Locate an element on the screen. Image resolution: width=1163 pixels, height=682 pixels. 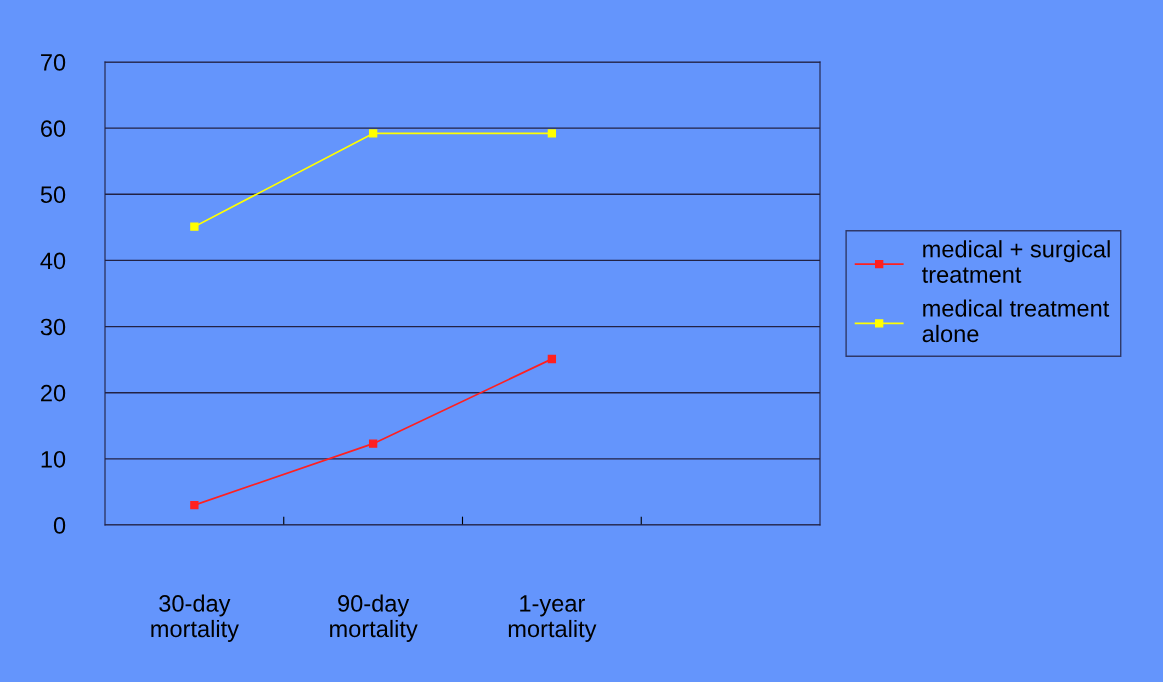
x-tick-label: 1-year mortality is located at coordinates (552, 618).